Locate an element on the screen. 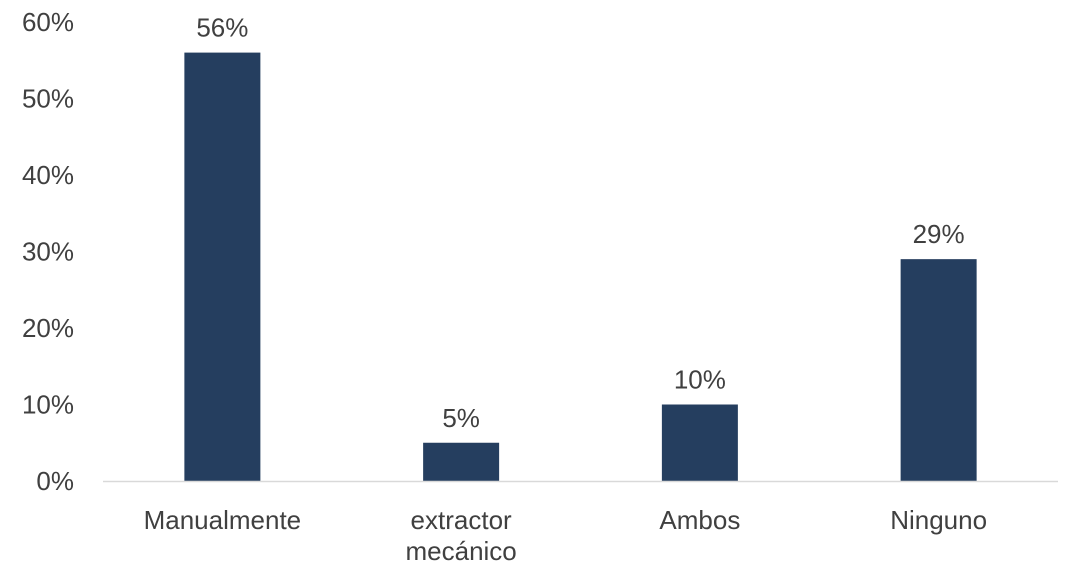  x-tick-label: Ninguno is located at coordinates (938, 520).